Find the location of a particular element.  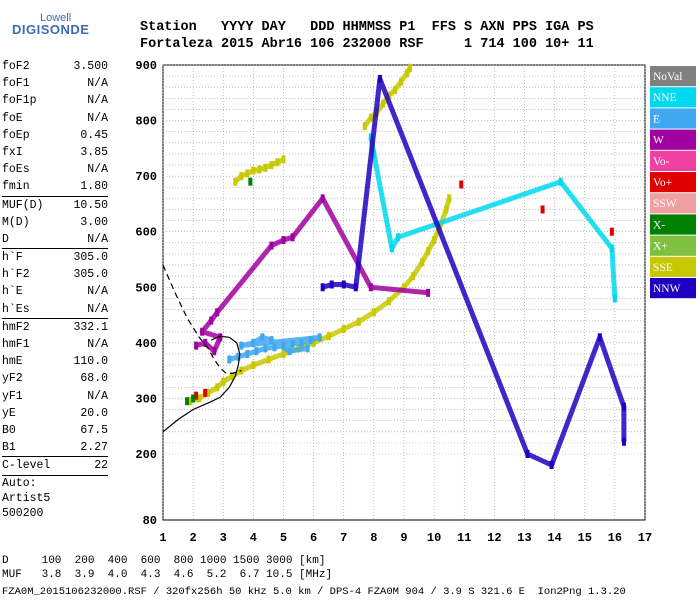

x-tick-label: 5 is located at coordinates (283, 538).